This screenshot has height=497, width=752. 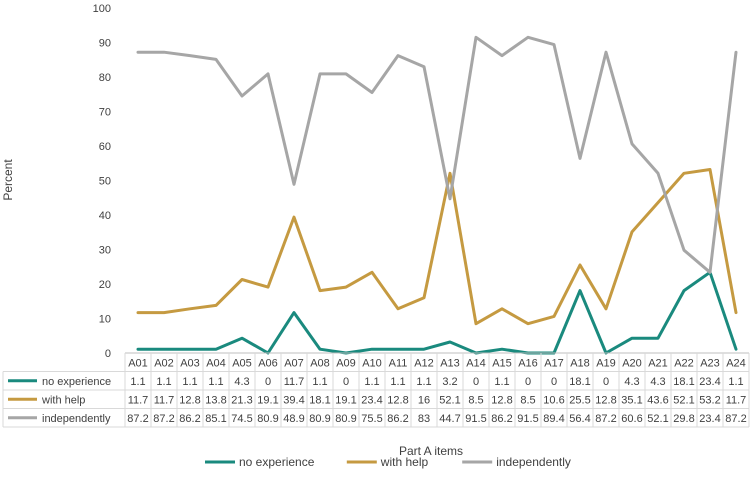 What do you see at coordinates (528, 363) in the screenshot?
I see `x-tick-label: A16` at bounding box center [528, 363].